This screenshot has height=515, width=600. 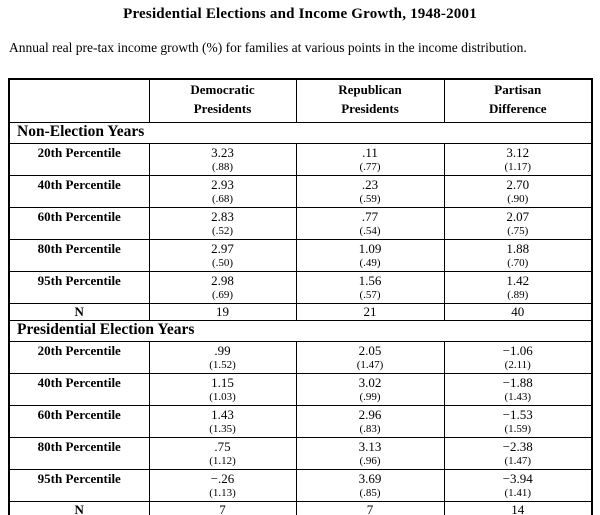 I want to click on cell-democratic: 1.15 (1.03), so click(x=222, y=389).